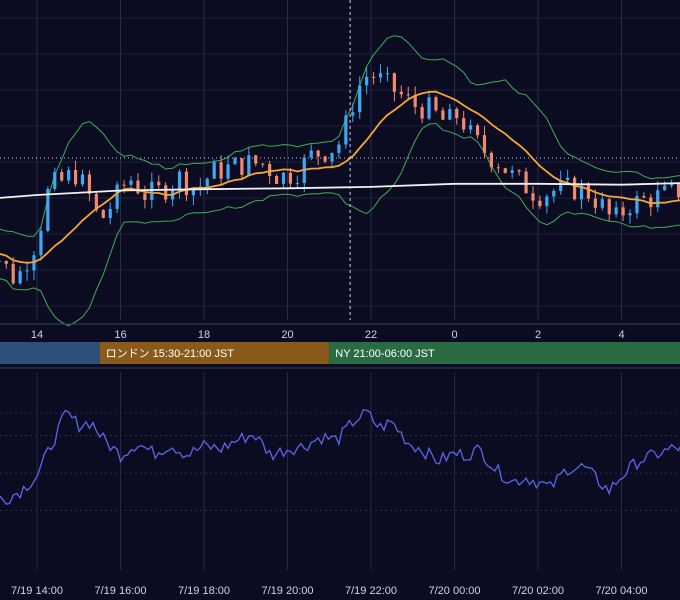 This screenshot has height=600, width=680. What do you see at coordinates (371, 335) in the screenshot?
I see `x-tick-label: 22` at bounding box center [371, 335].